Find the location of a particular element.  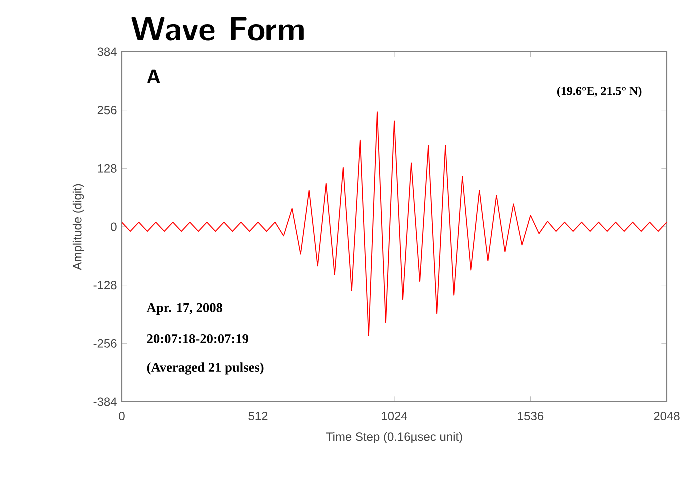

x-tick-label: 2048 is located at coordinates (667, 416).